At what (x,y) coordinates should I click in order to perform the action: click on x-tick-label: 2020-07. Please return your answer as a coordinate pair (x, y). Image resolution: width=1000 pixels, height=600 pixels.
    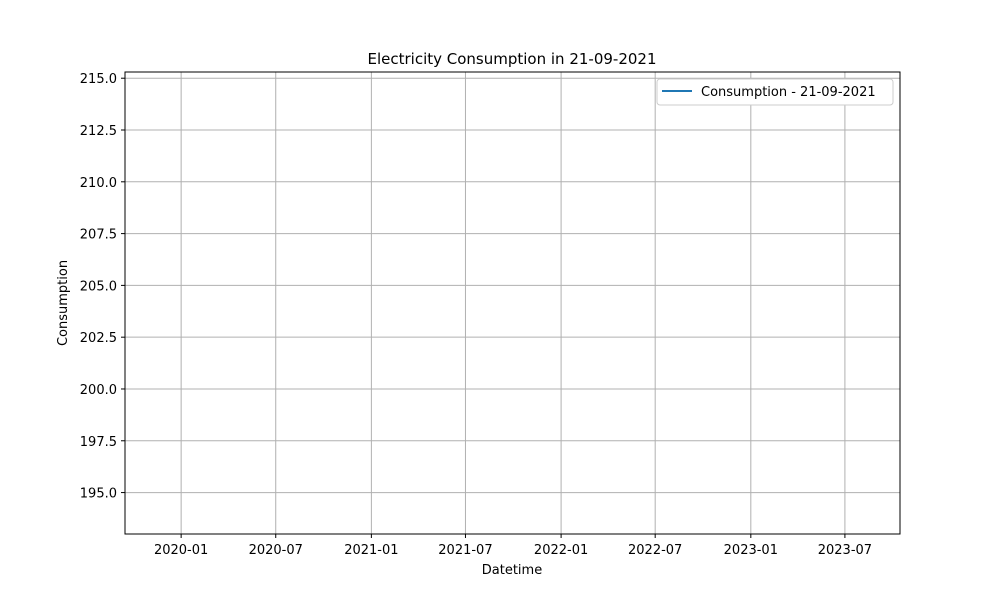
    Looking at the image, I should click on (276, 550).